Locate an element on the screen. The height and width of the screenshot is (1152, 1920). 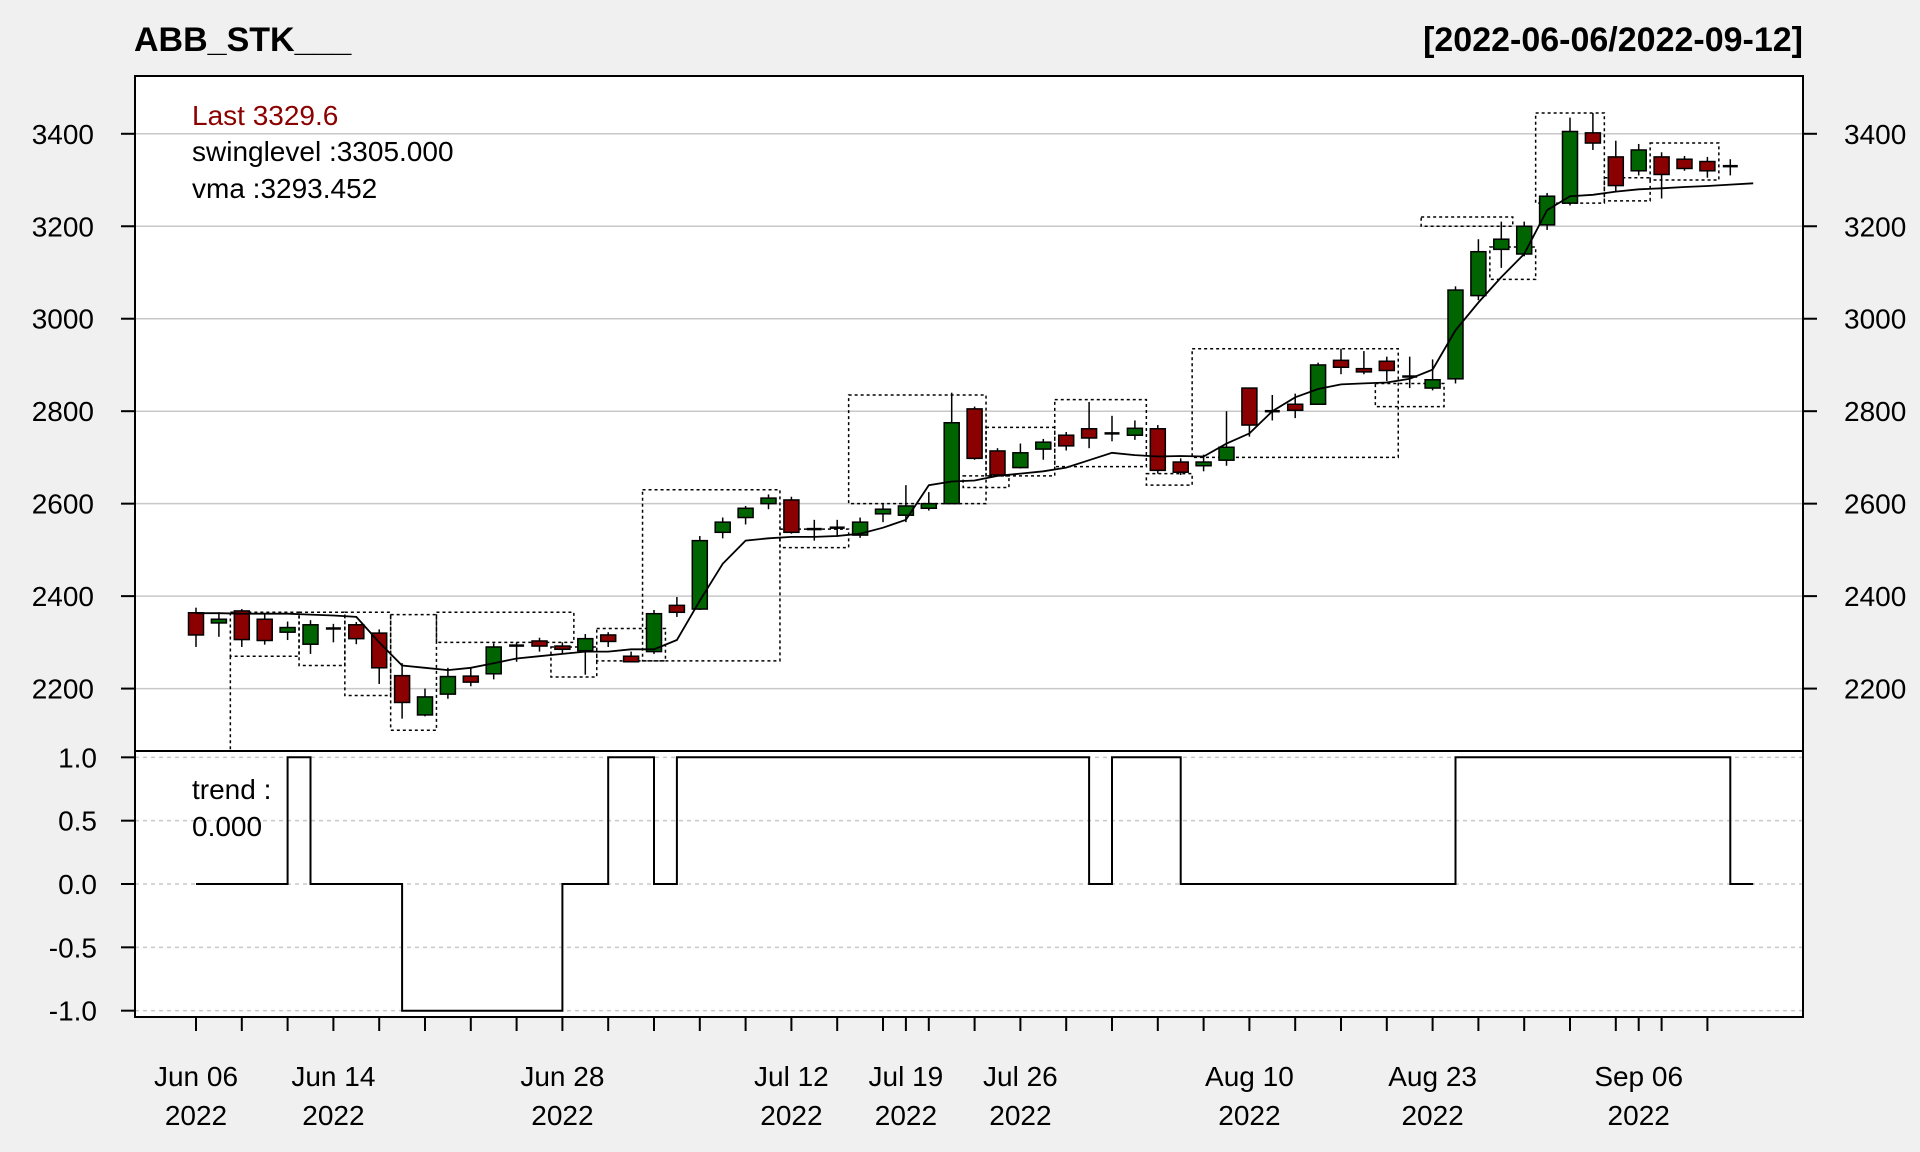
trend-legend-label: trend : is located at coordinates (231, 789).